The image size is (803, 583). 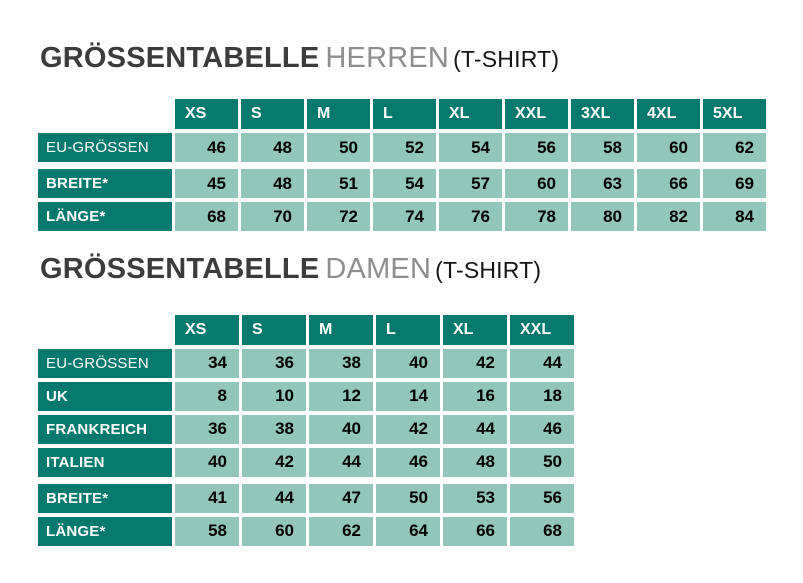 I want to click on table-header-row: XS S M L XL XXL 3XL 4XL 5XL, so click(x=420, y=114).